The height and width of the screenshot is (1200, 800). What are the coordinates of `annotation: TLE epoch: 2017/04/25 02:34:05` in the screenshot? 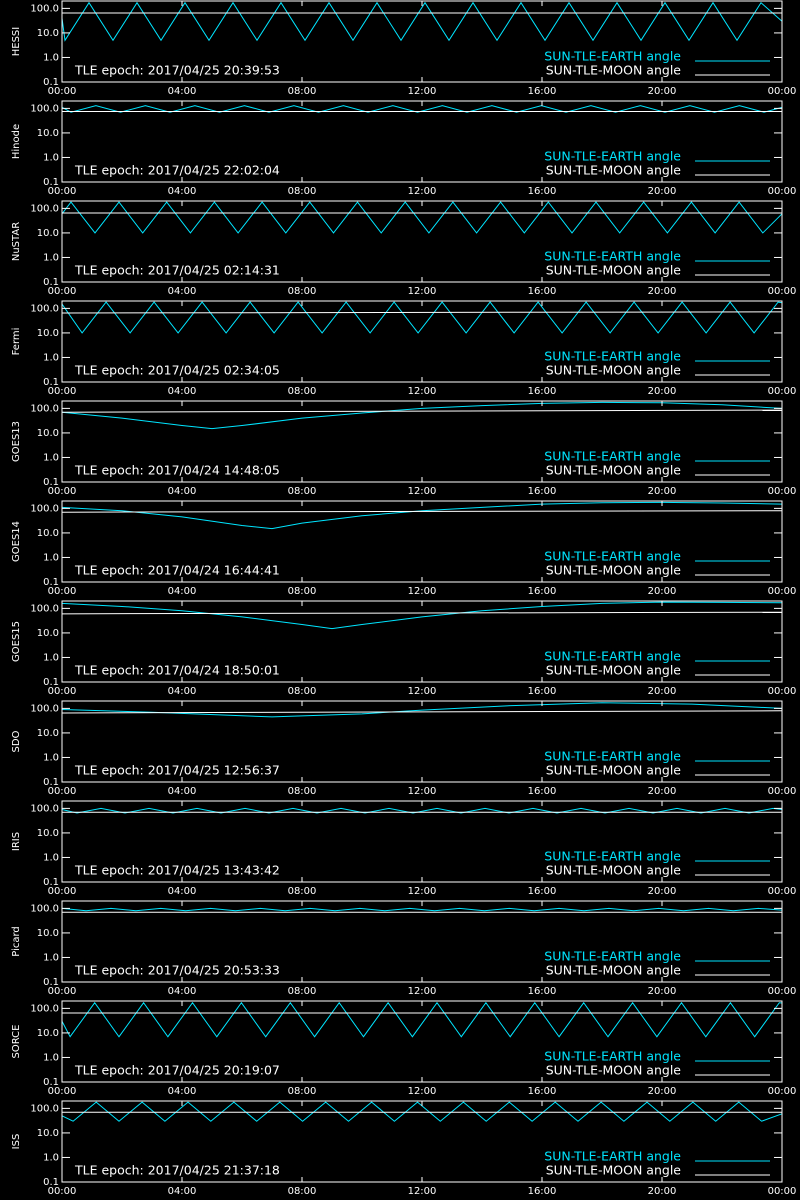 It's located at (177, 370).